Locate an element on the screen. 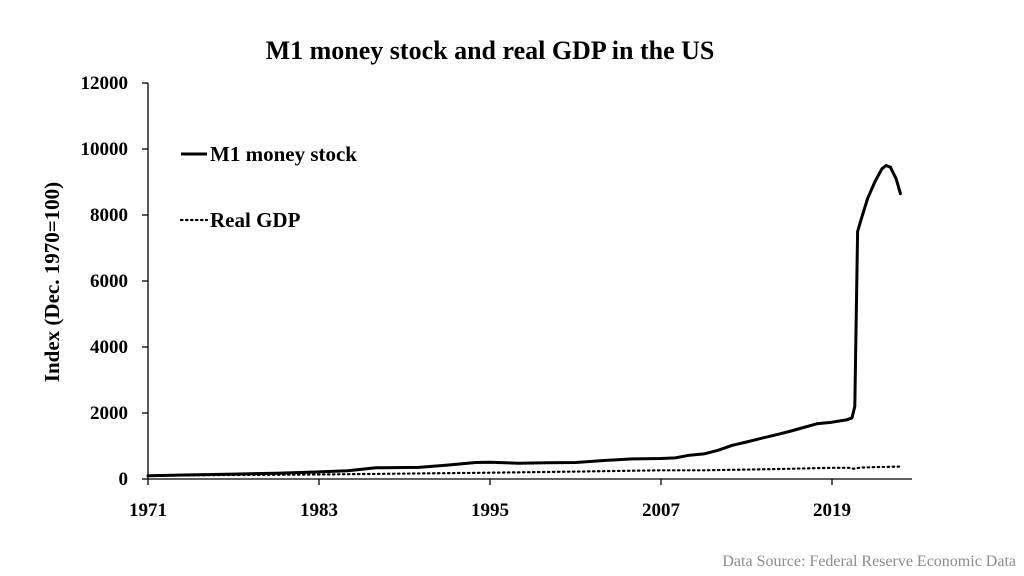  y-tick-label: 6000 is located at coordinates (109, 281).